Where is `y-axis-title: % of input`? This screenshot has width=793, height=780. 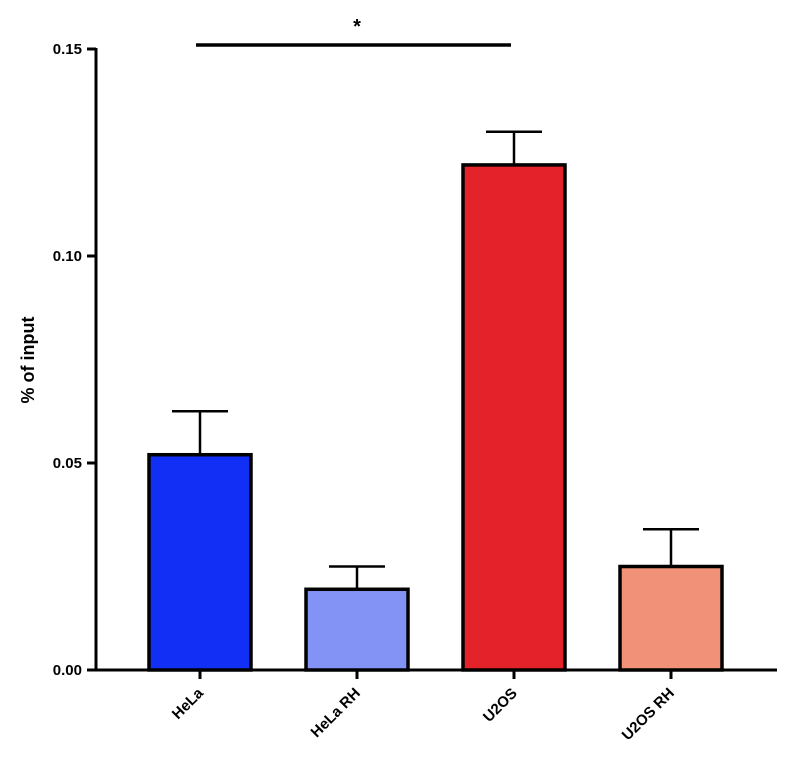 y-axis-title: % of input is located at coordinates (28, 360).